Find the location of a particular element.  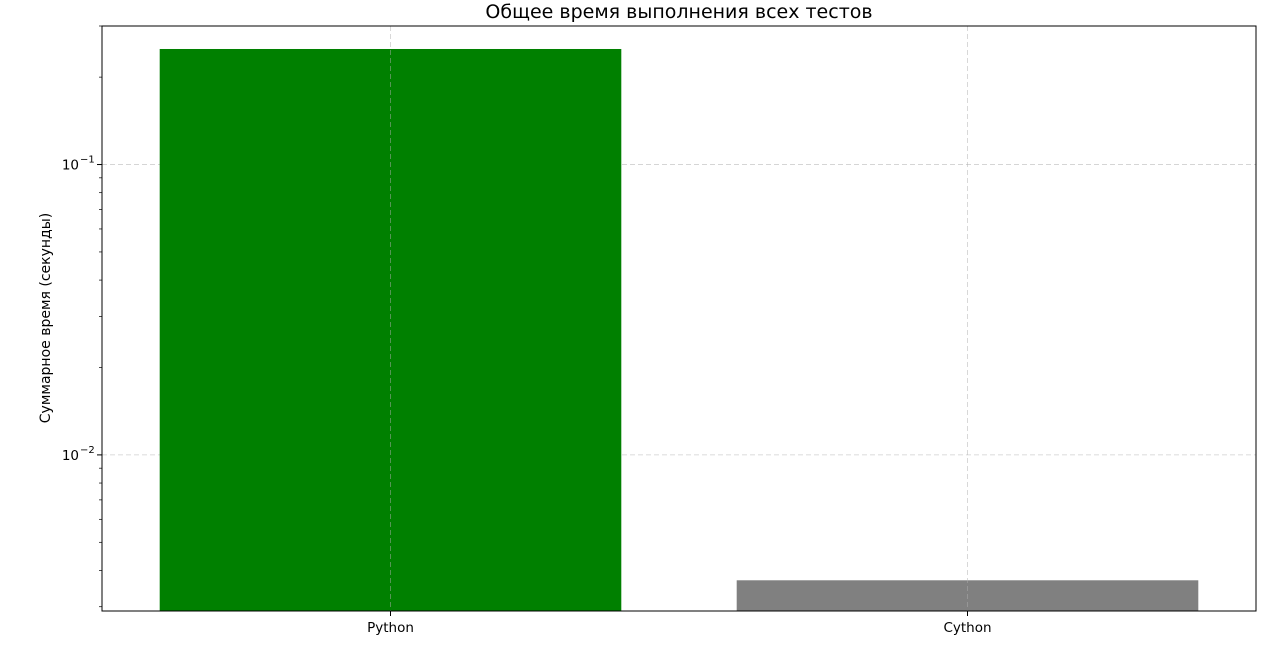

chart-title: Общее время выполнения всех тестов is located at coordinates (678, 12).